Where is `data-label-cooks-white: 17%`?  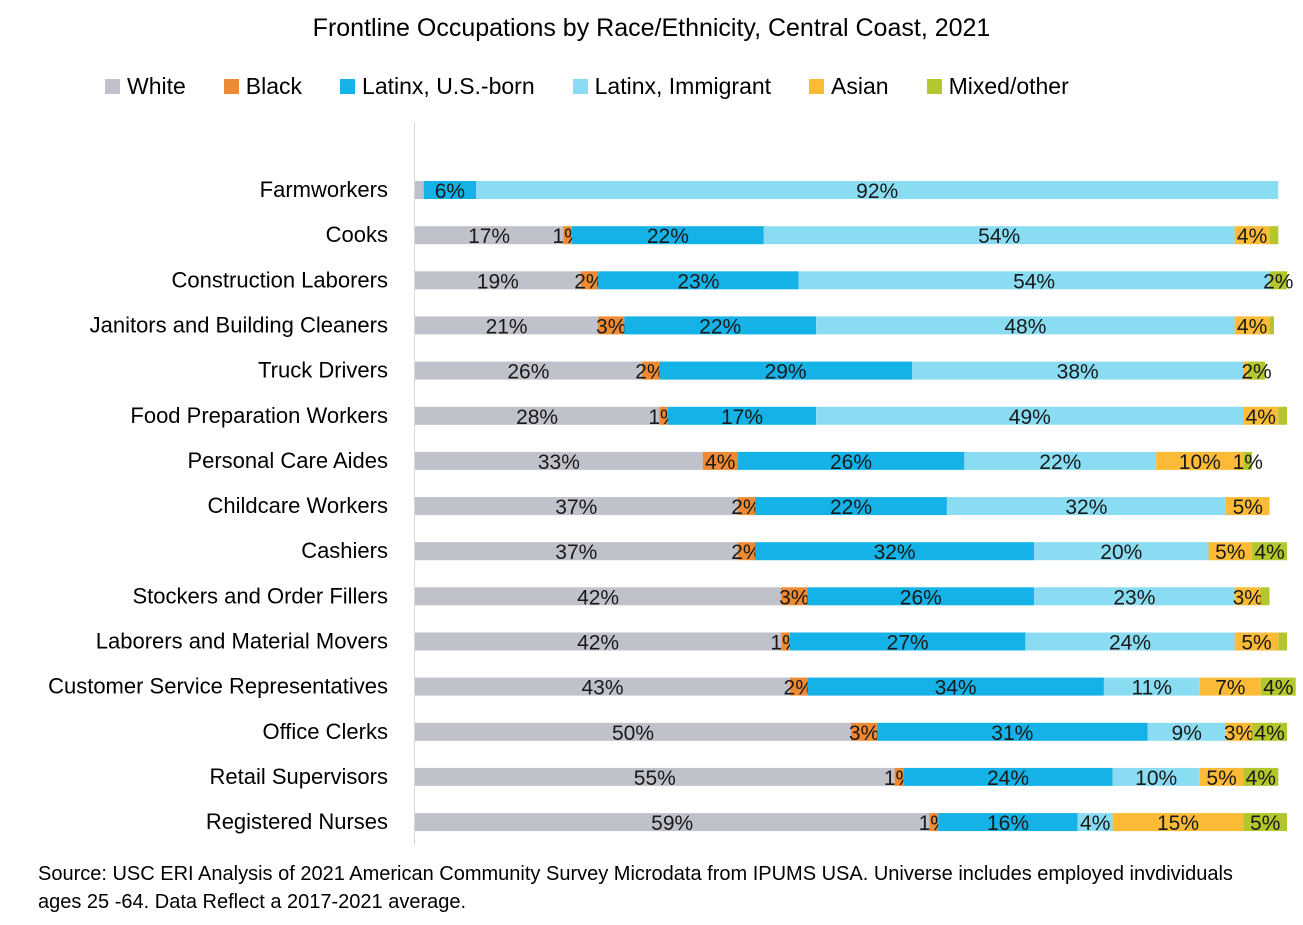 data-label-cooks-white: 17% is located at coordinates (489, 236).